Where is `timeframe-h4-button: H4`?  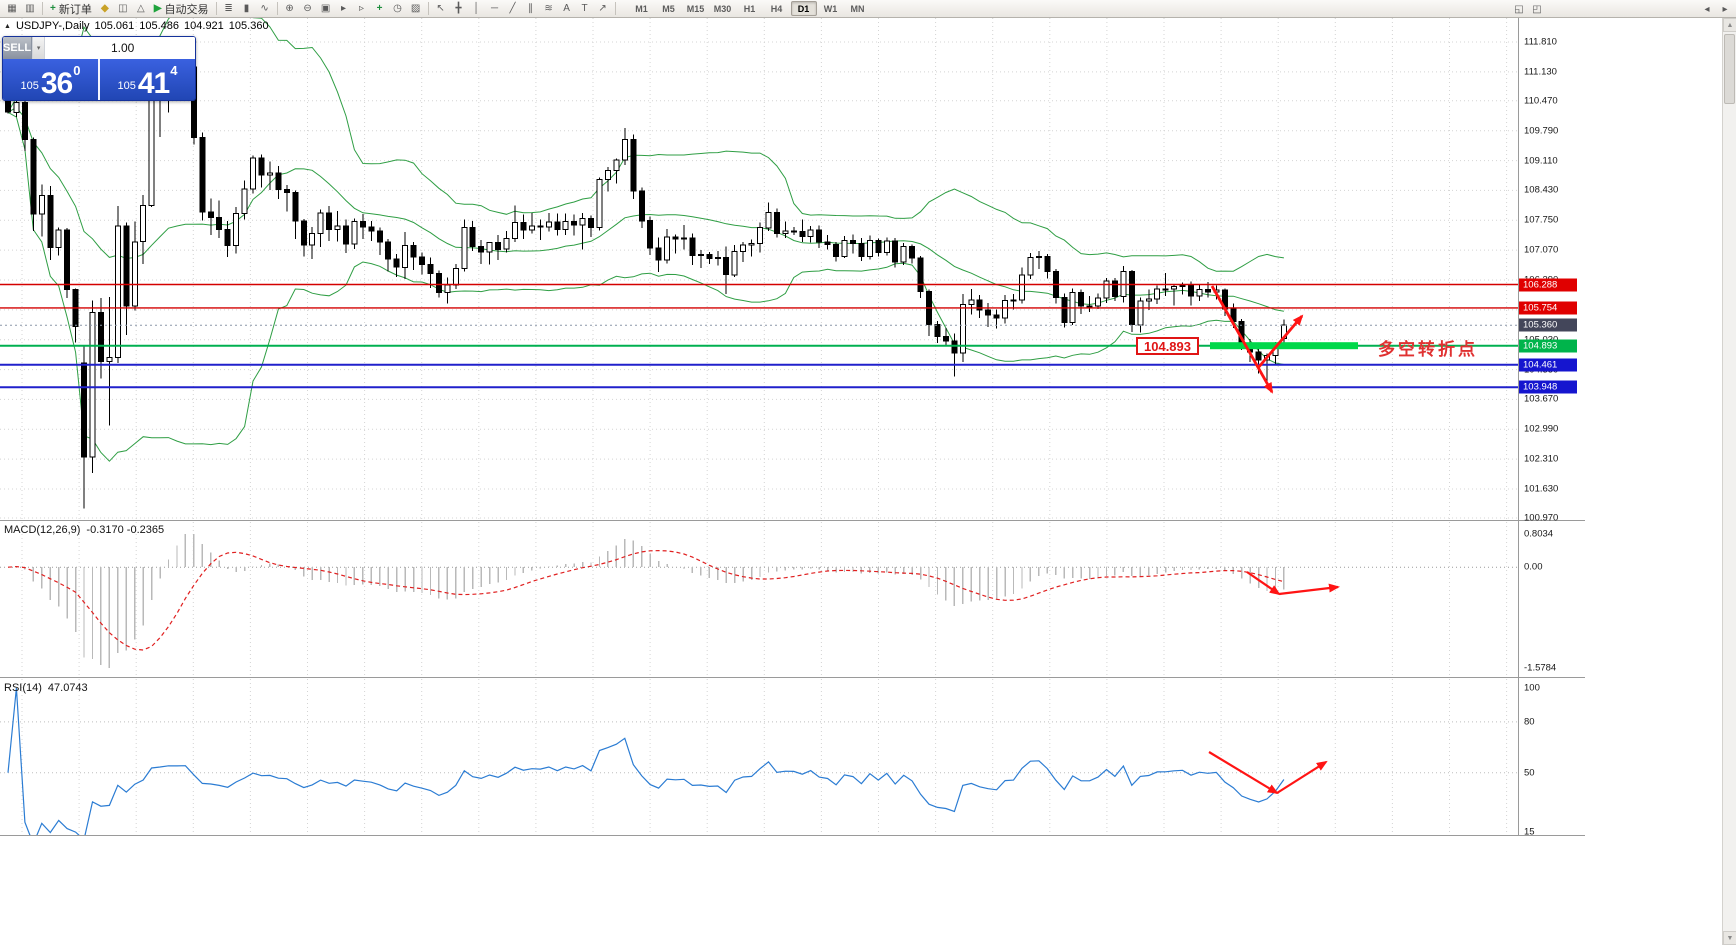 timeframe-h4-button: H4 is located at coordinates (777, 8).